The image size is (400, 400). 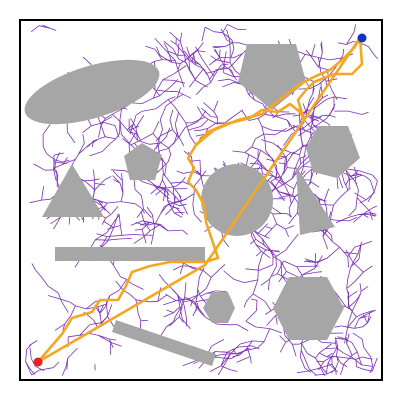 What do you see at coordinates (130, 254) in the screenshot?
I see `horizontal-bar-obstacle` at bounding box center [130, 254].